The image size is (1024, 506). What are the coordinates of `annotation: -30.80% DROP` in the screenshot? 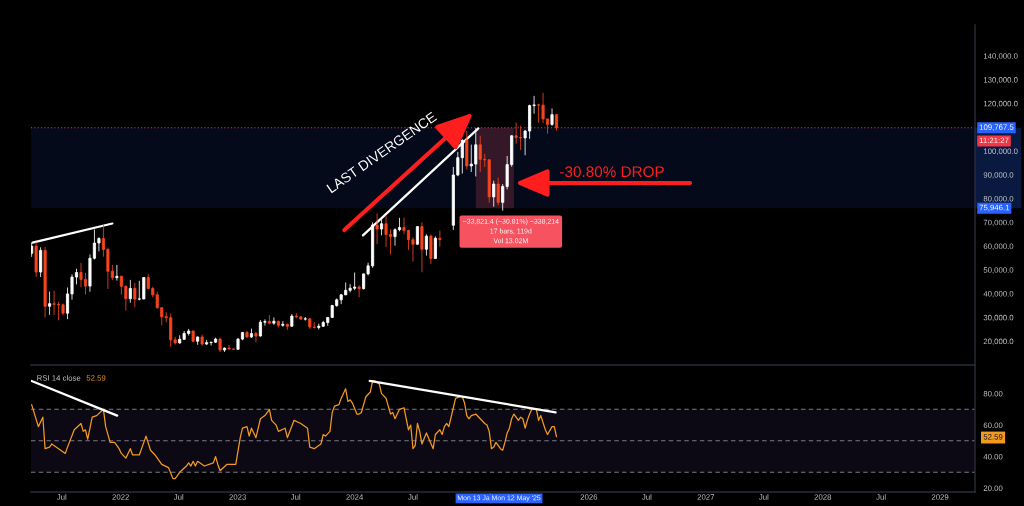 It's located at (612, 172).